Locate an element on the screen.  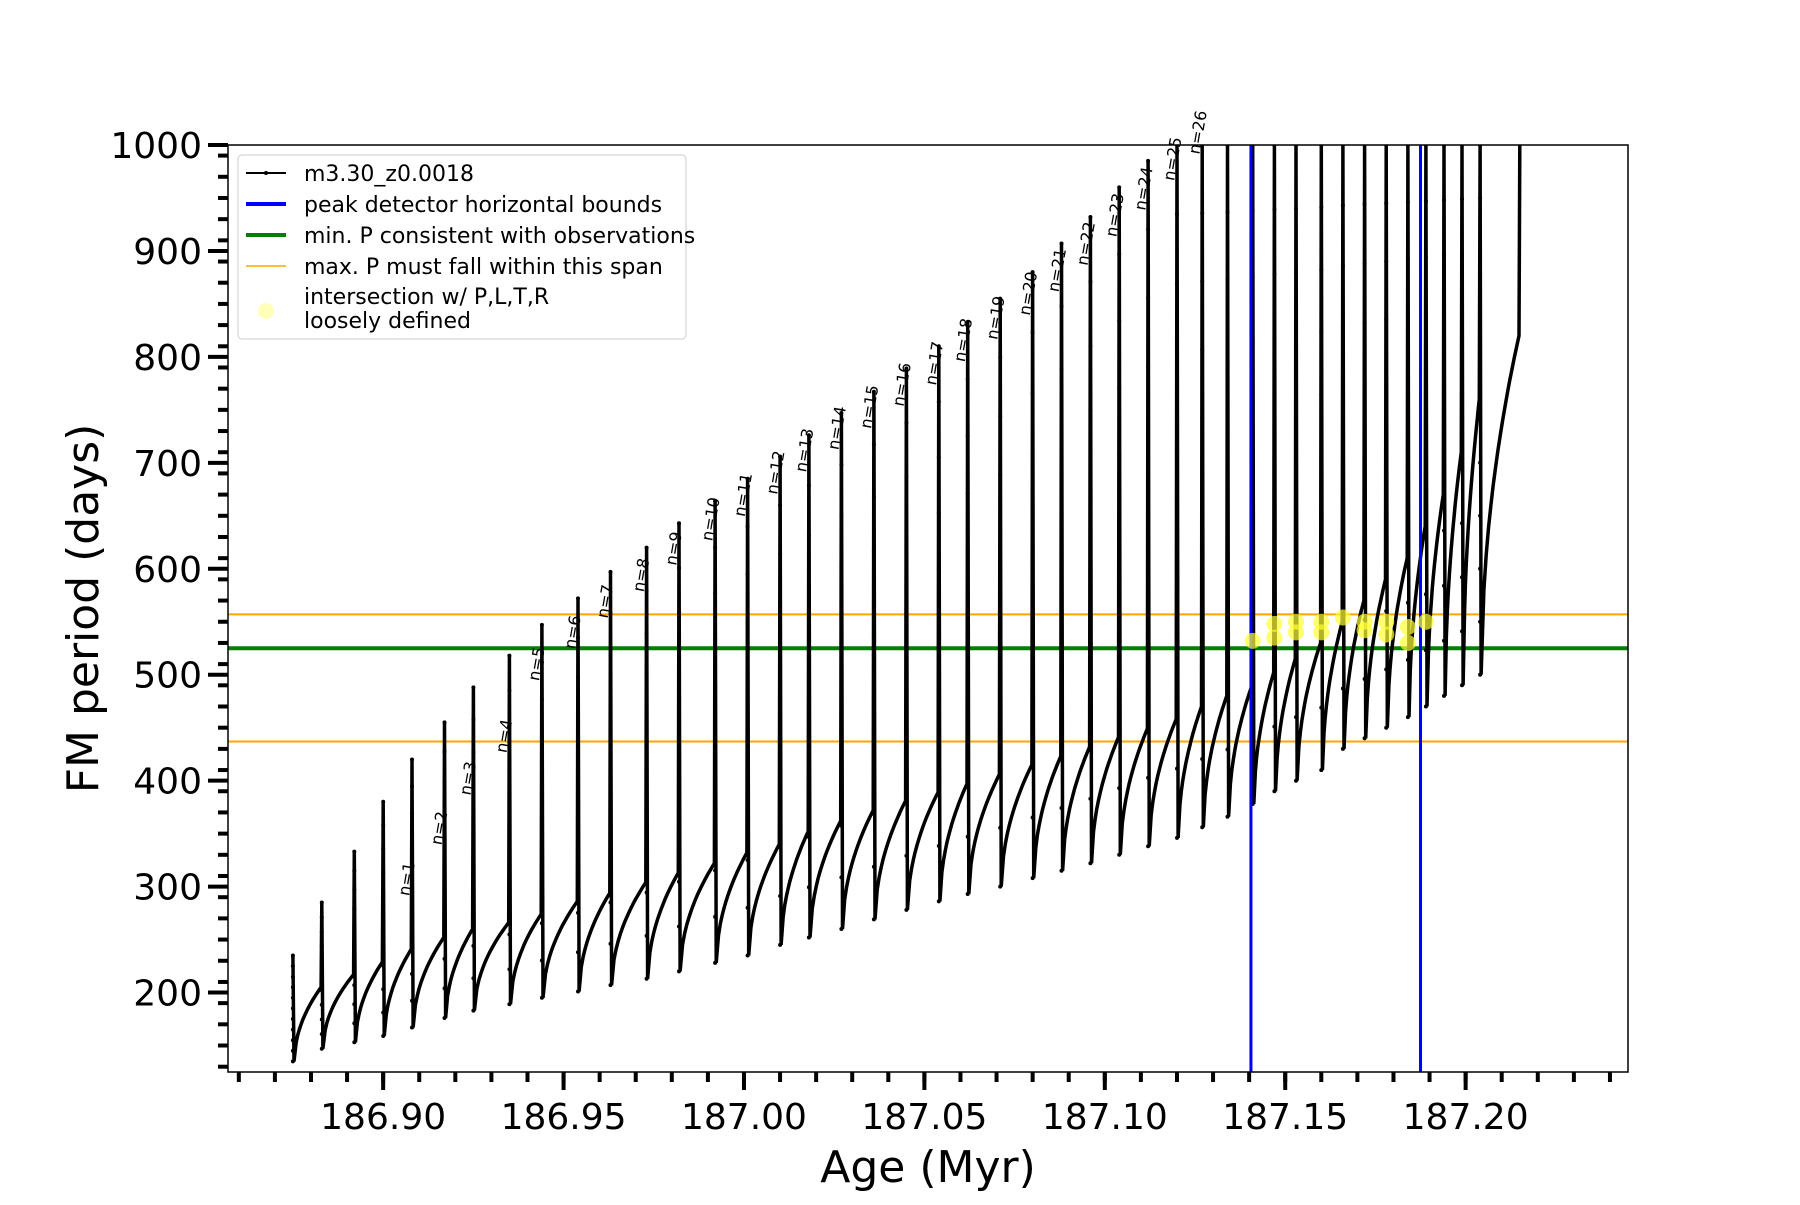
y-axis: 200 300 400 500 600 700 800 900 1000 is located at coordinates (169, 597).